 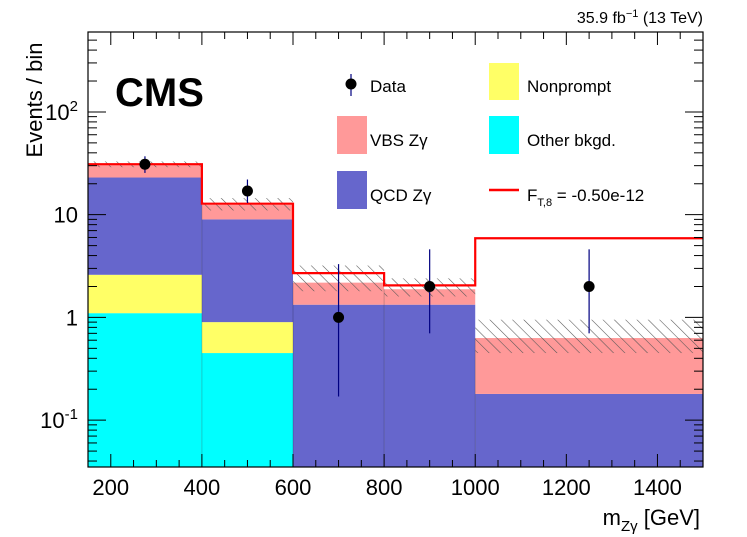 I want to click on x-axis-title-main: m, so click(x=612, y=517).